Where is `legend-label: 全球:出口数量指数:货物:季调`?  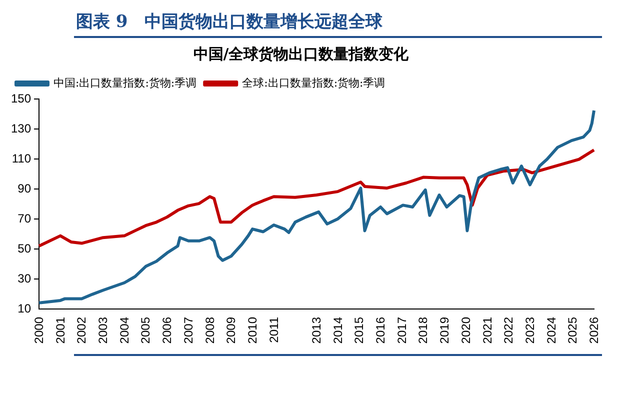 legend-label: 全球:出口数量指数:货物:季调 is located at coordinates (314, 83).